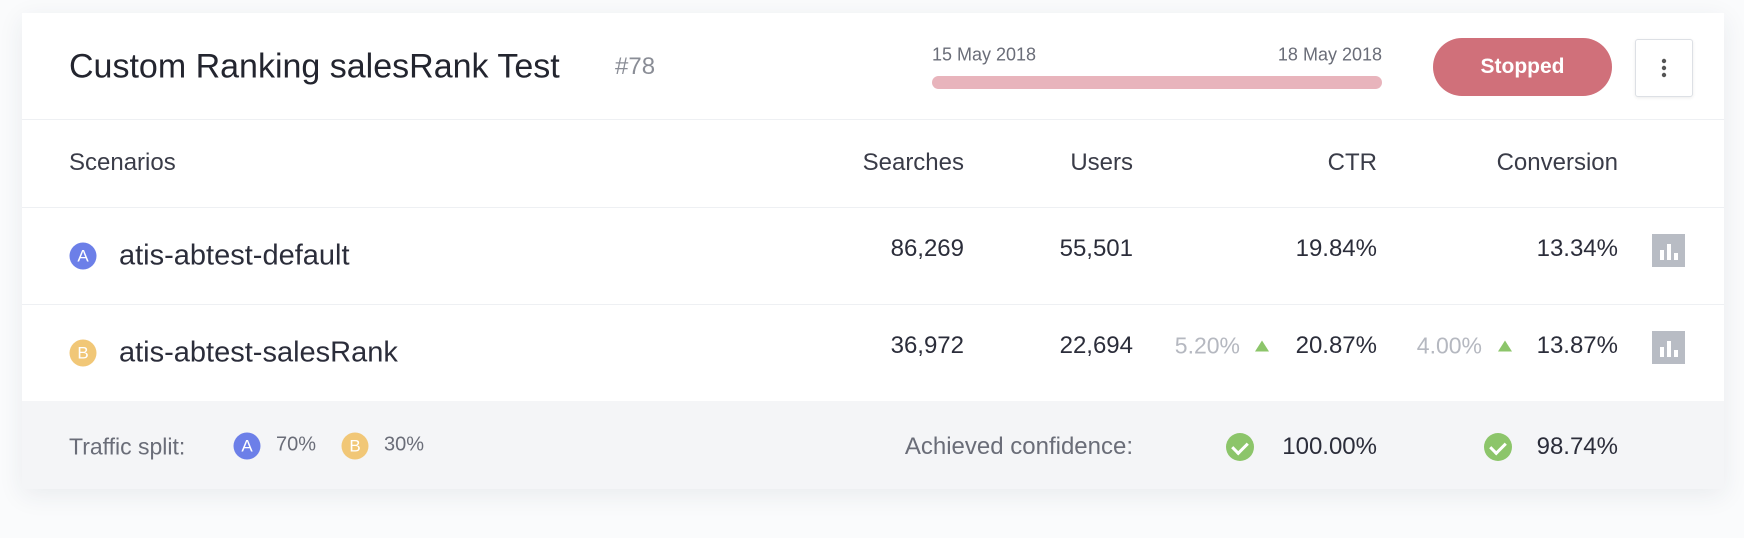 The width and height of the screenshot is (1744, 538). Describe the element at coordinates (1207, 345) in the screenshot. I see `ctr-change: 5.20%` at that location.